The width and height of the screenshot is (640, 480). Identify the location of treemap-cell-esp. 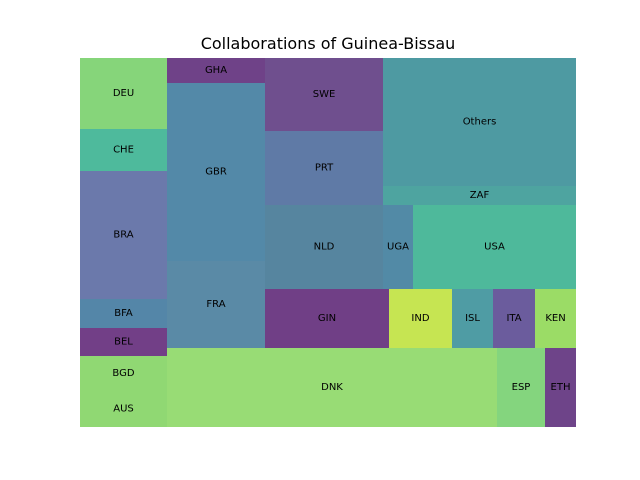
(521, 387).